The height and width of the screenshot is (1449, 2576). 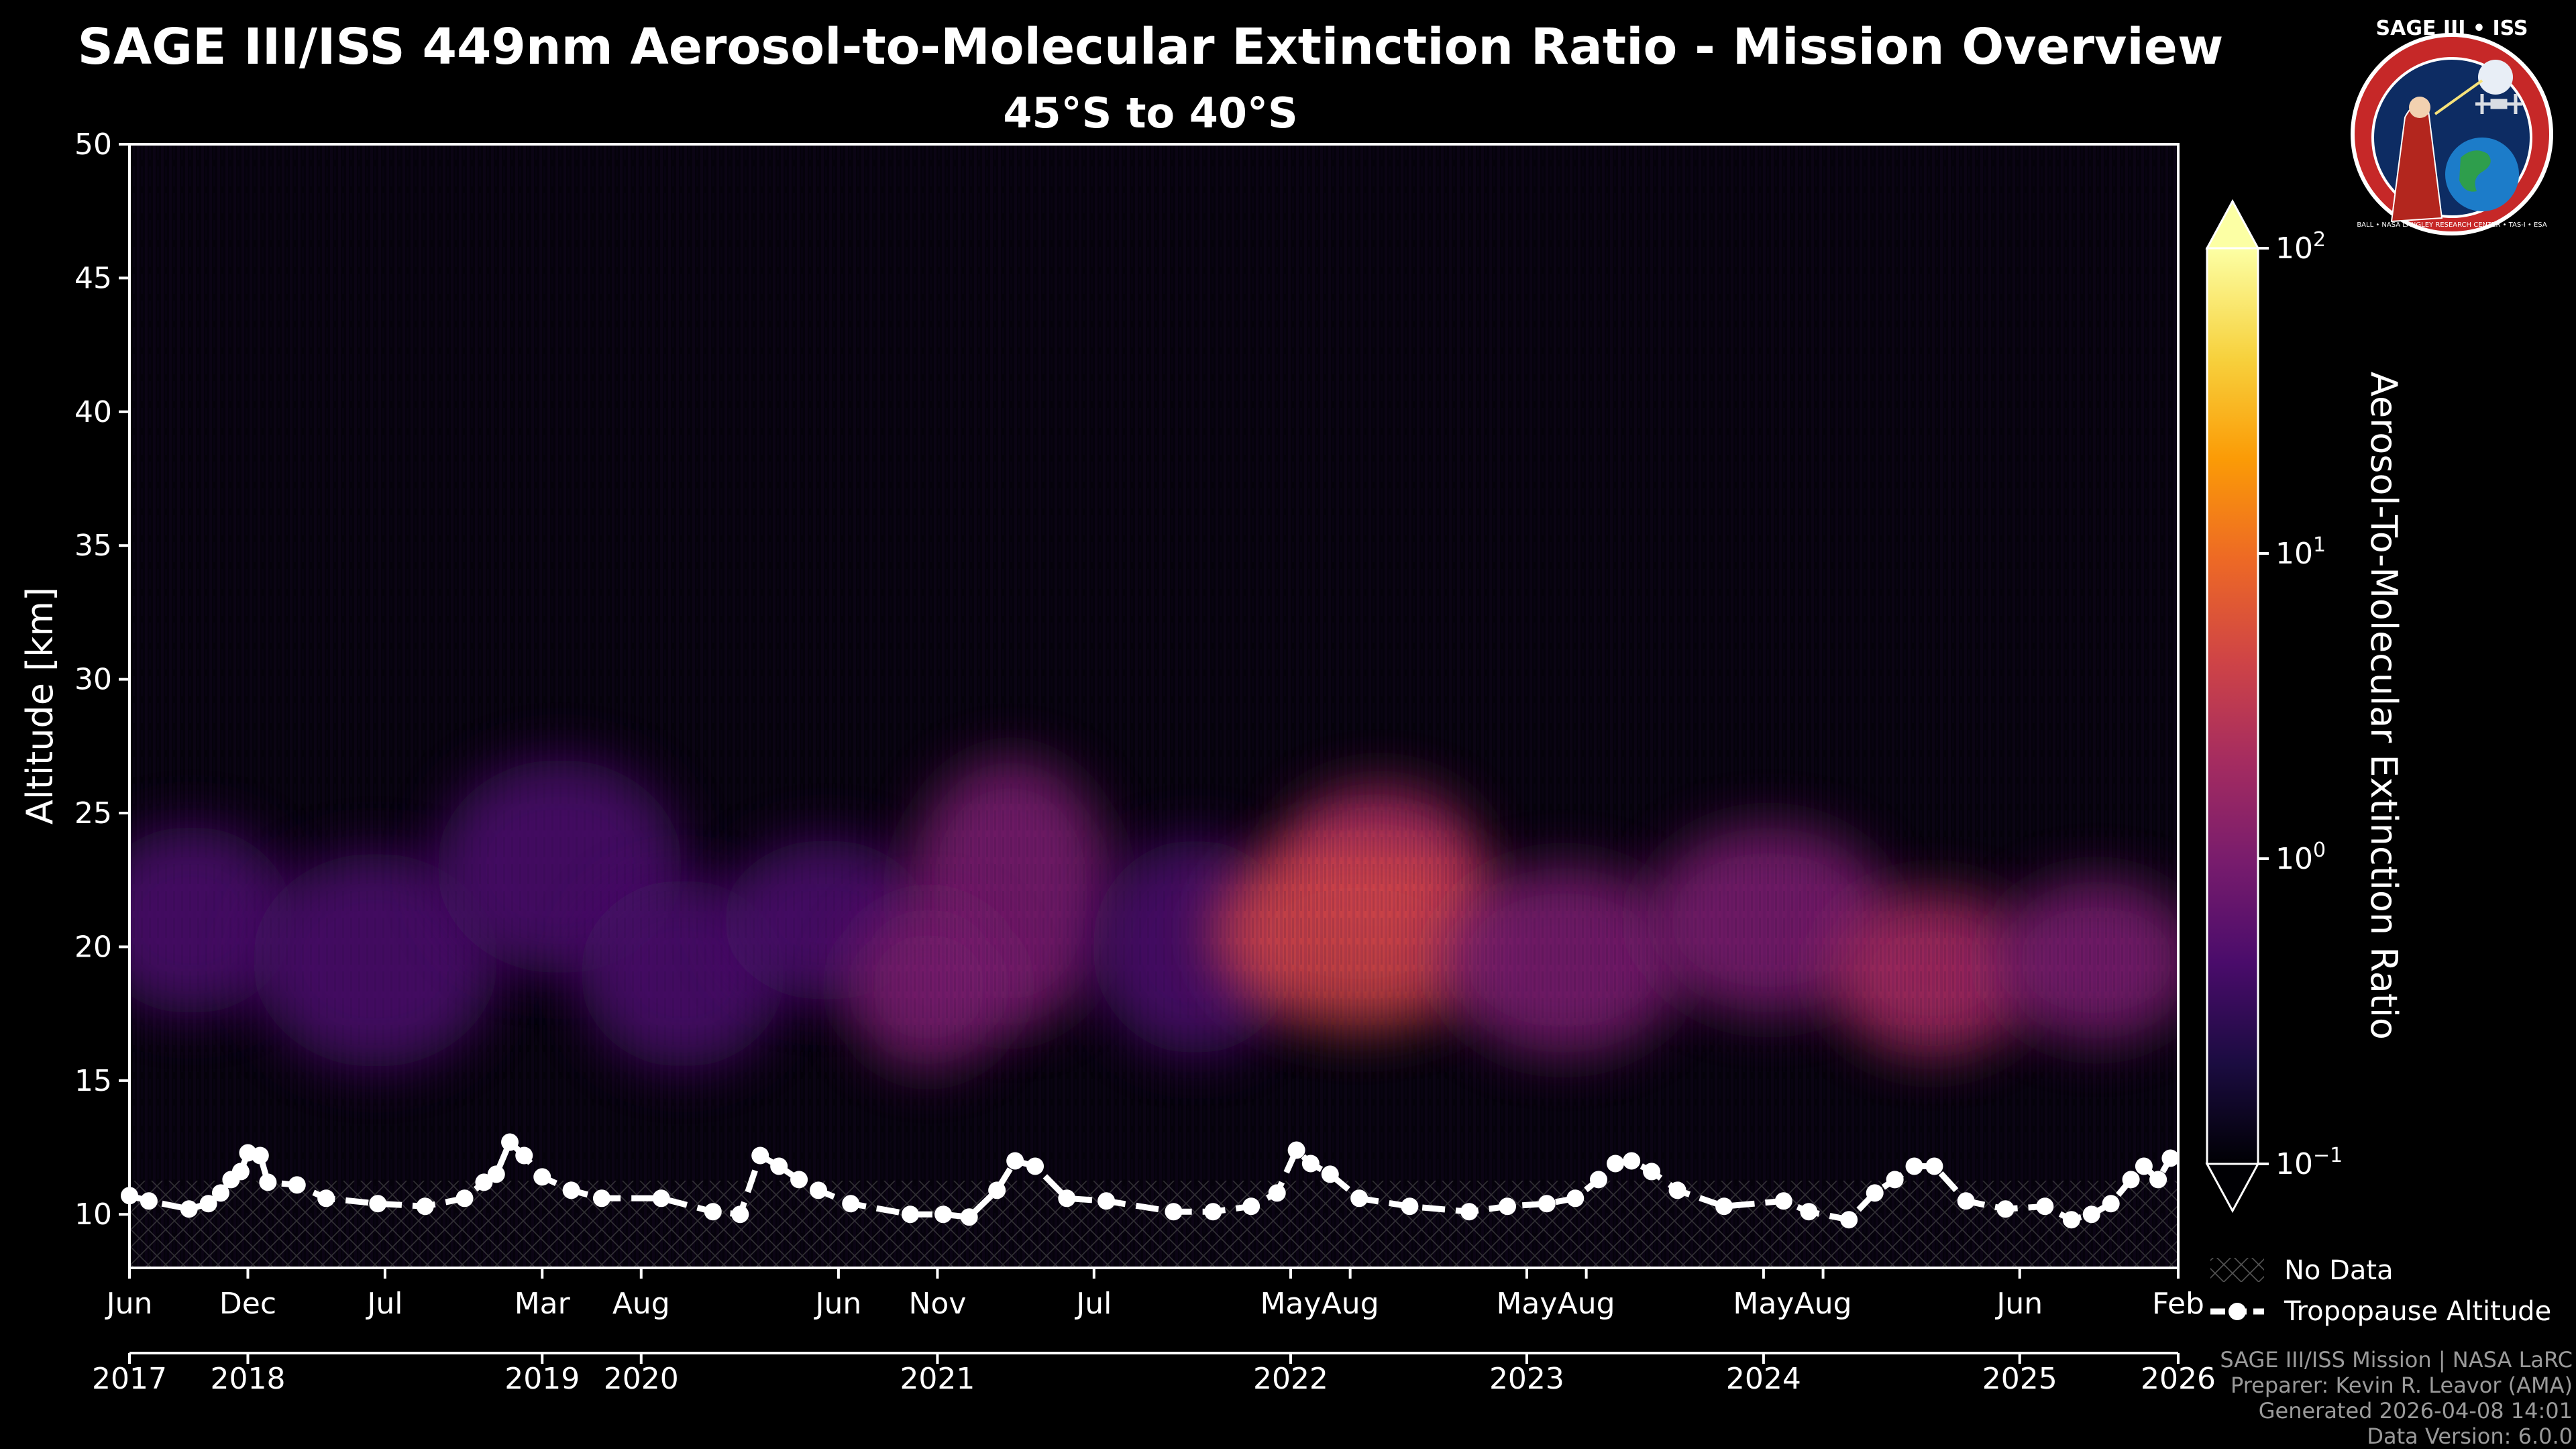 I want to click on colorbar-tick-label: 10⁰, so click(x=2300, y=857).